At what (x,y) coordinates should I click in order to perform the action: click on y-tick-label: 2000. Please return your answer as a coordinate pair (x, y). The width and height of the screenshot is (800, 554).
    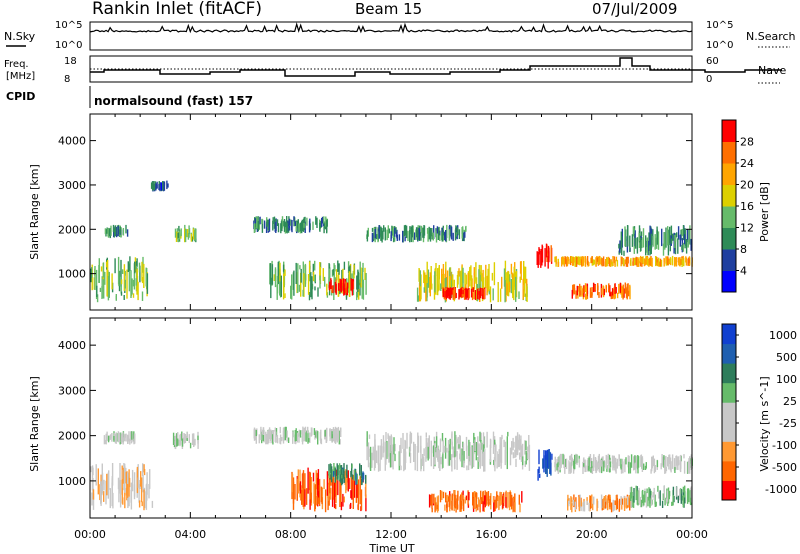
    Looking at the image, I should click on (72, 229).